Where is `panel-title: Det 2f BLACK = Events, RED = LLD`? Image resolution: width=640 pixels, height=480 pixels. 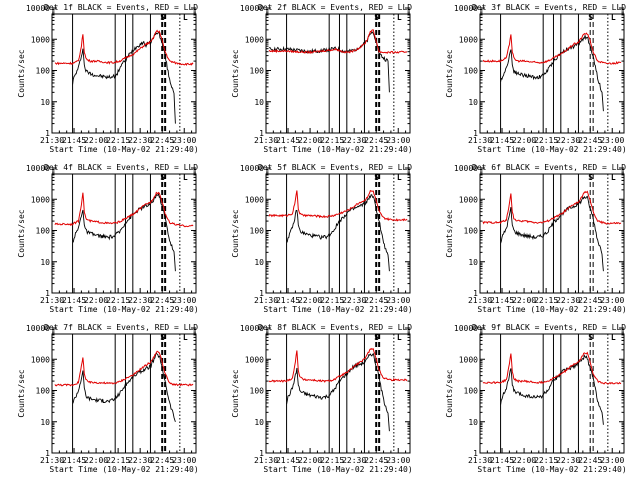
panel-title: Det 2f BLACK = Events, RED = LLD is located at coordinates (335, 7).